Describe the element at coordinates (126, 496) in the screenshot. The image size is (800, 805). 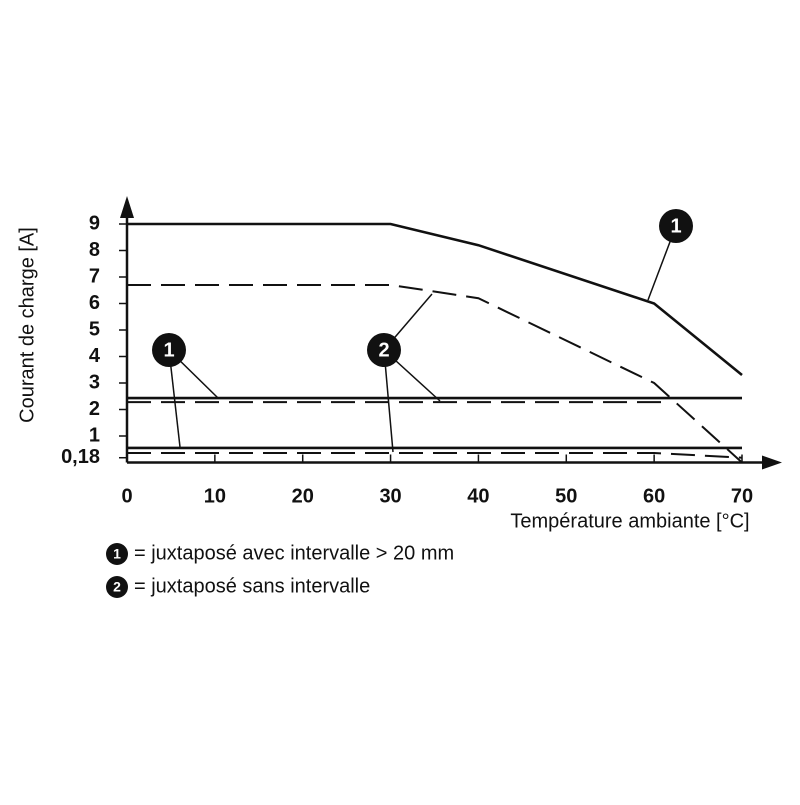
I see `x-tick-label: 0` at that location.